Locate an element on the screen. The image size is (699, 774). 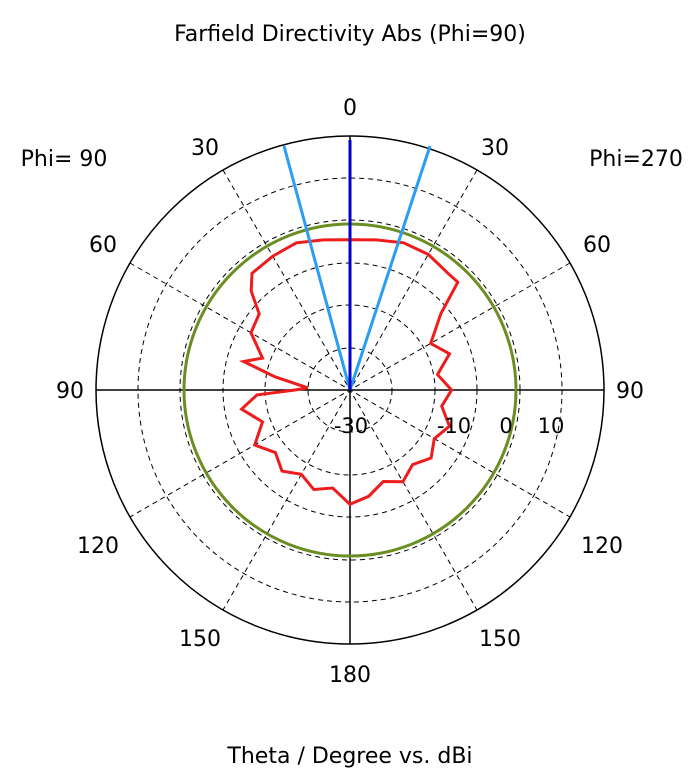
beamwidth-line-right is located at coordinates (390, 268).